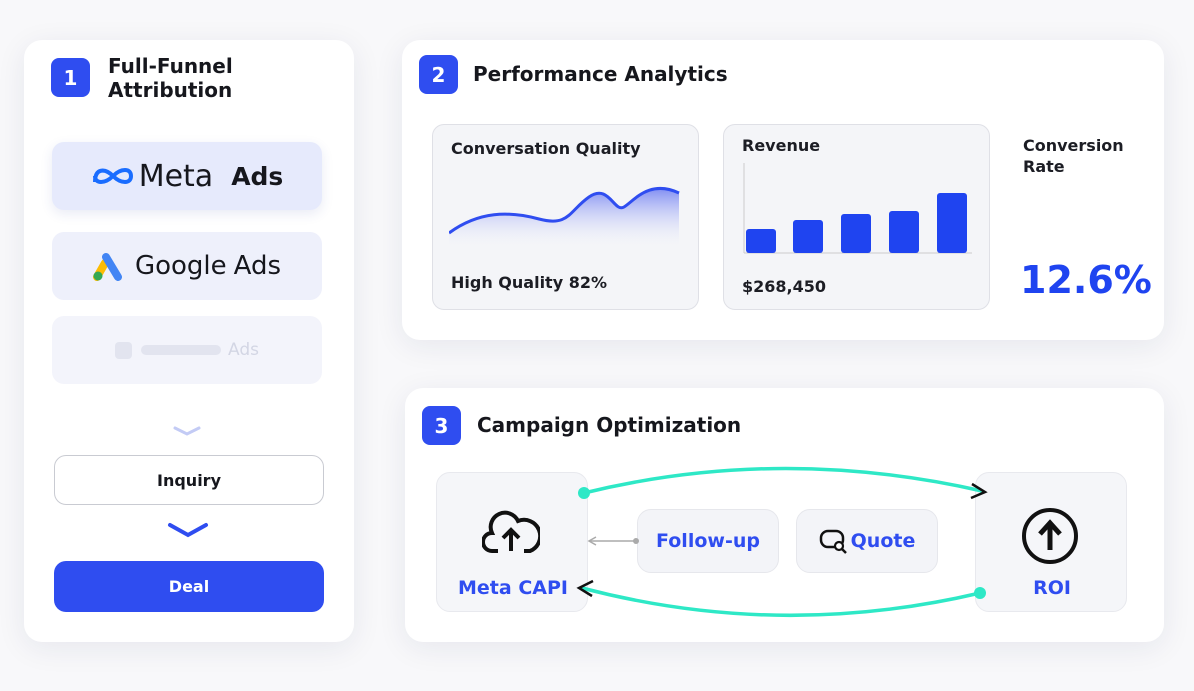 The image size is (1194, 691). I want to click on panel-title: Full-Funnel Attribution, so click(170, 78).